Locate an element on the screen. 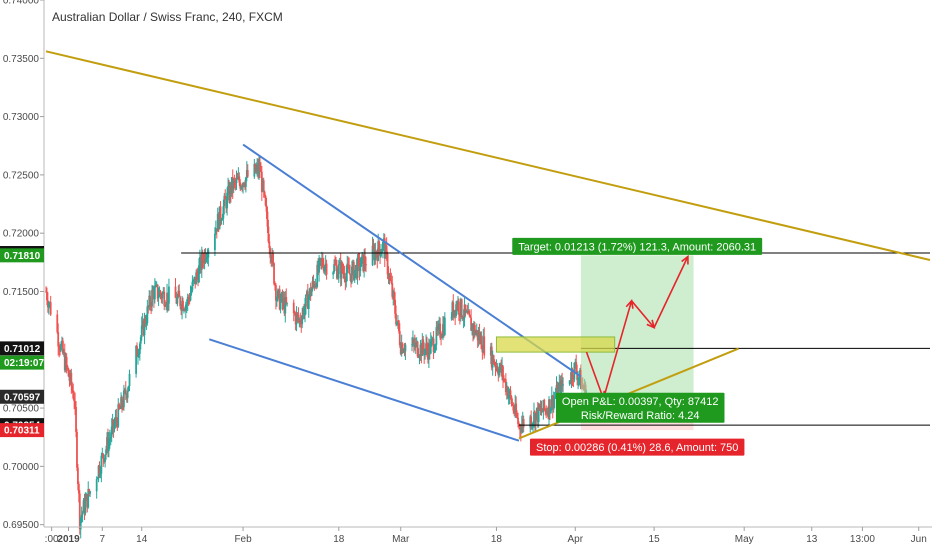 The image size is (932, 550). time-tick-label: 18 is located at coordinates (497, 539).